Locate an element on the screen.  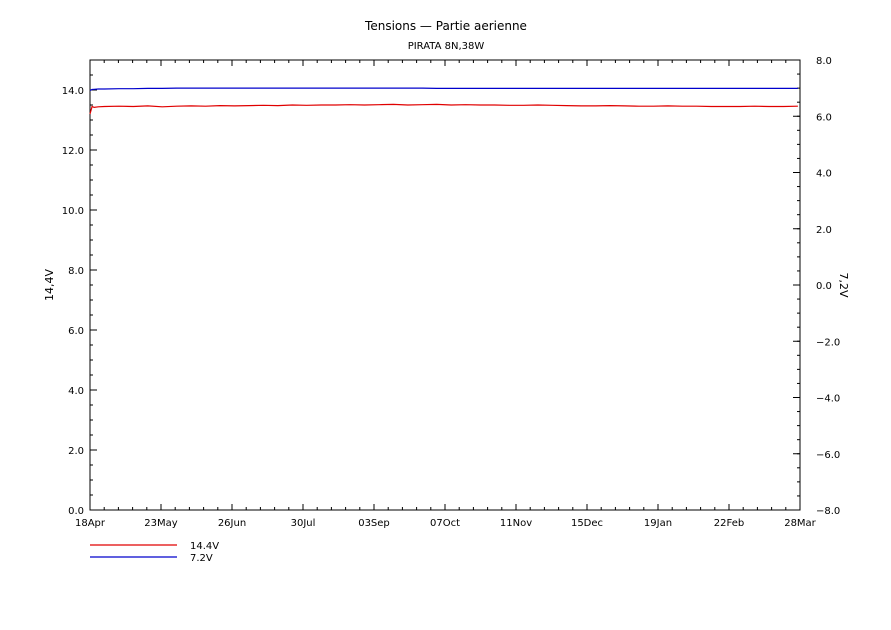
y-left-tick-label: 6.0 is located at coordinates (76, 331).